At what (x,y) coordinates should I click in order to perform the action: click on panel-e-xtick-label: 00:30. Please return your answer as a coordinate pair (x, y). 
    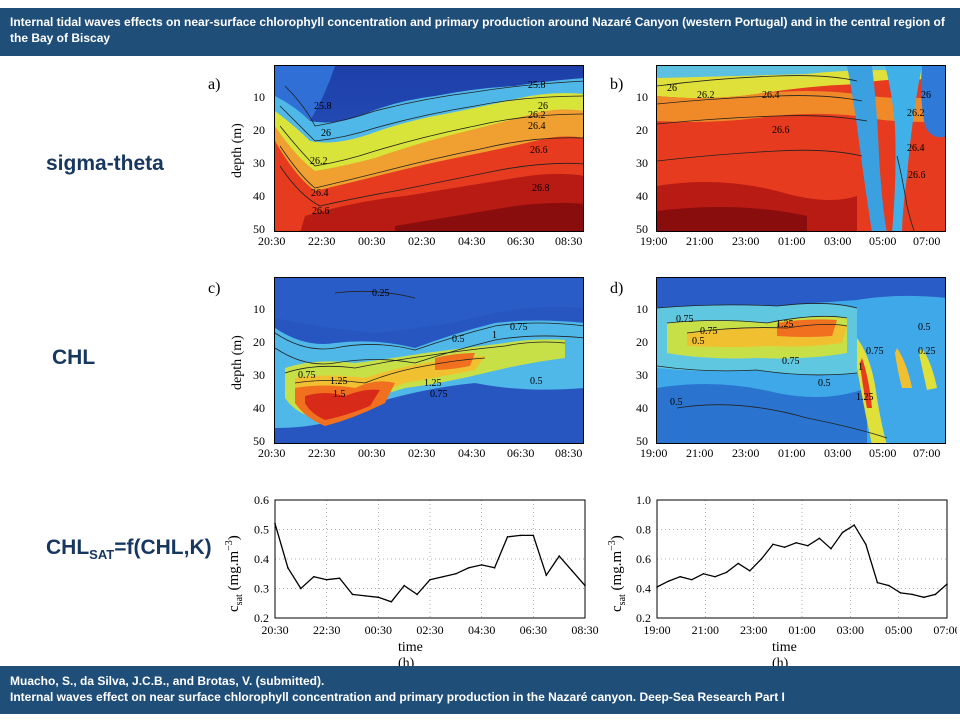
    Looking at the image, I should click on (378, 630).